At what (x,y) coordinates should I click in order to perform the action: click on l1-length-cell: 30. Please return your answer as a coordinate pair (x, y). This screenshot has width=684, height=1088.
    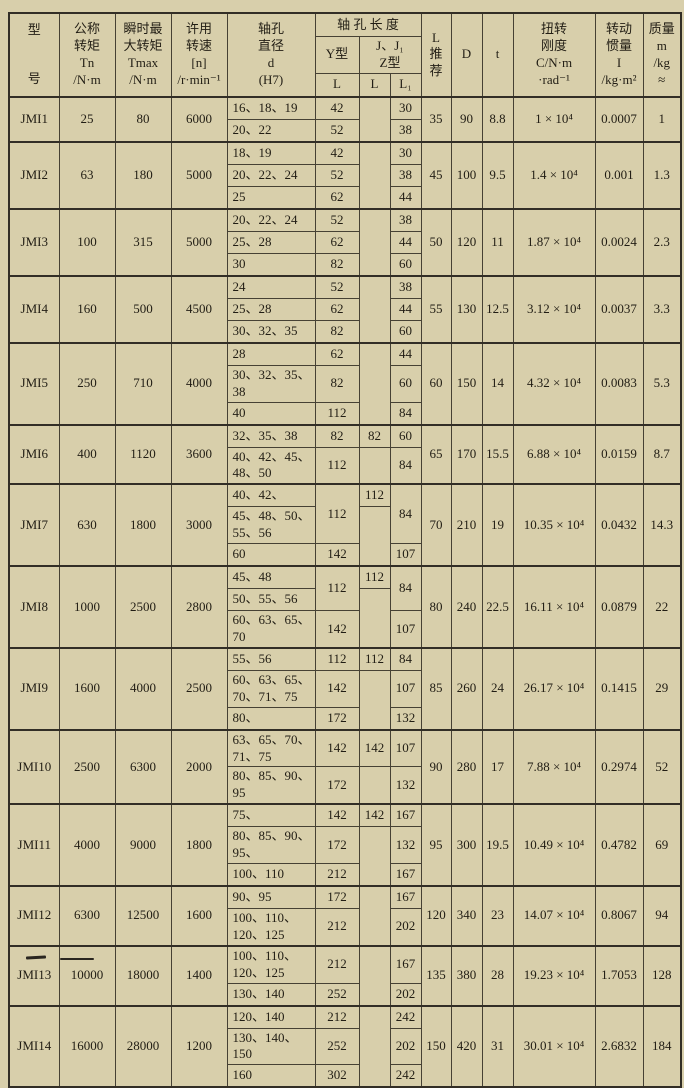
    Looking at the image, I should click on (405, 152).